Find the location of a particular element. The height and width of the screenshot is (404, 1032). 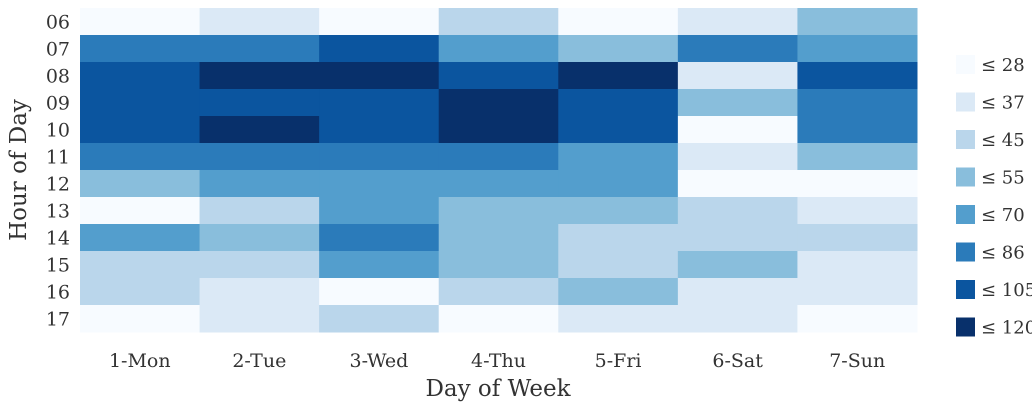

x-axis-ticks: 1-Mon 2-Tue 3-Wed 4-Thu 5-Fri 6-Sat 7-Sun is located at coordinates (497, 361).